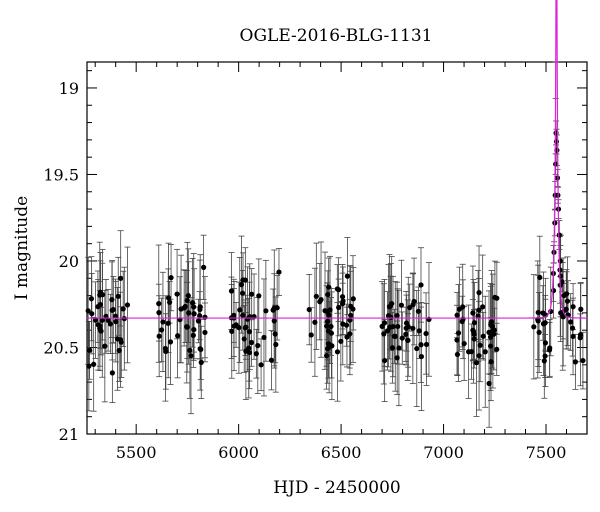  I want to click on y-tick-label: 19.5, so click(61, 174).